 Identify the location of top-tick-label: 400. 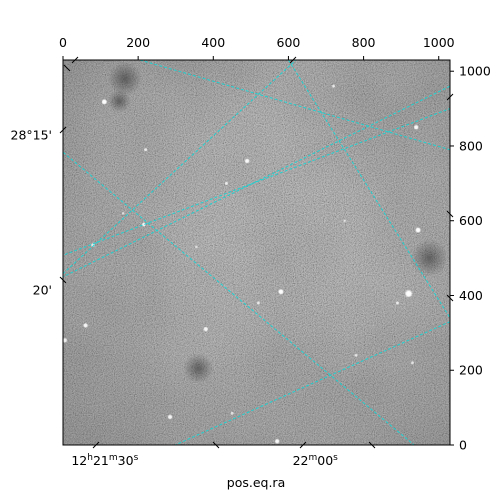
(213, 42).